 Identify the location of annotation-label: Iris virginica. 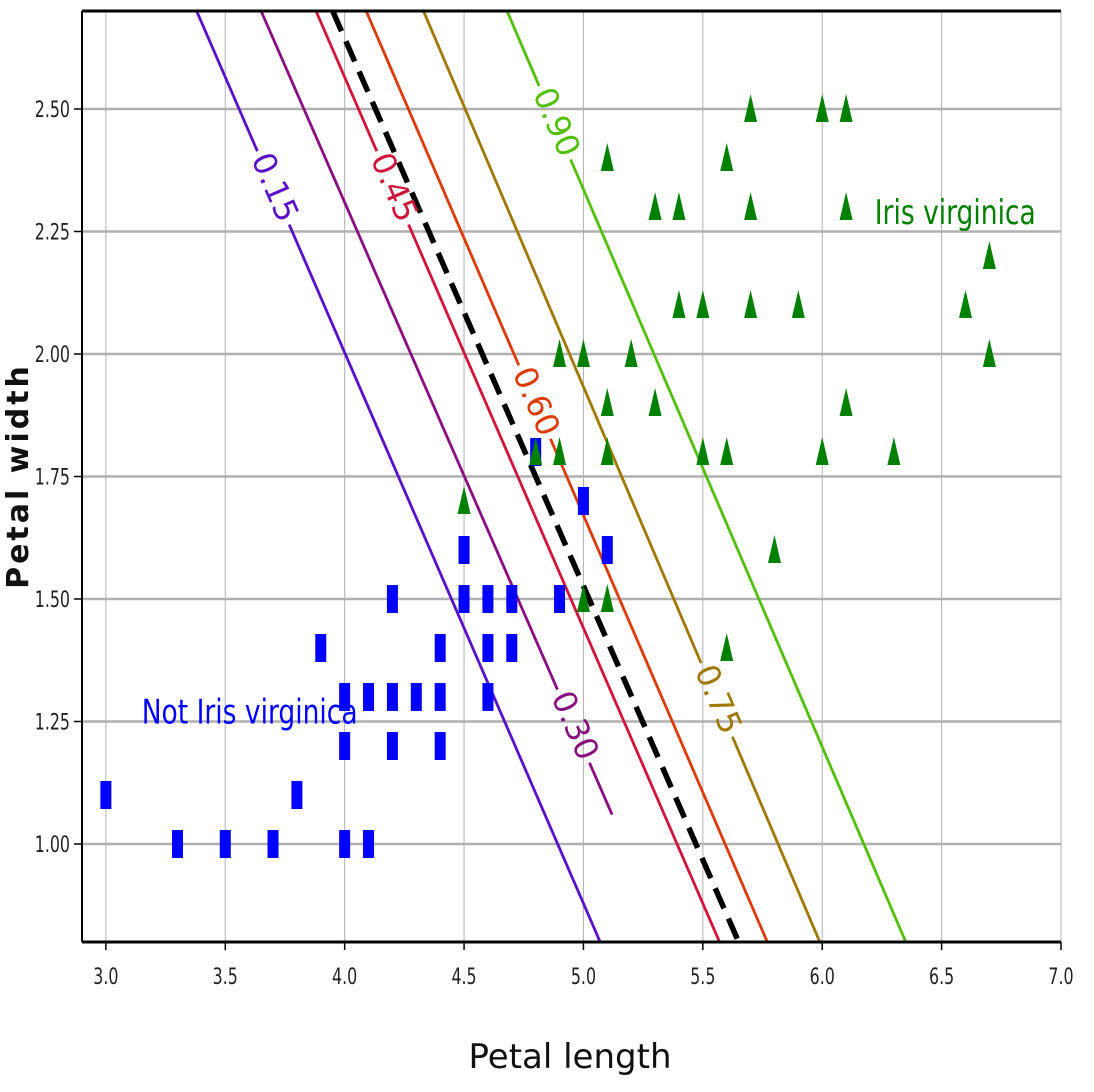
(955, 213).